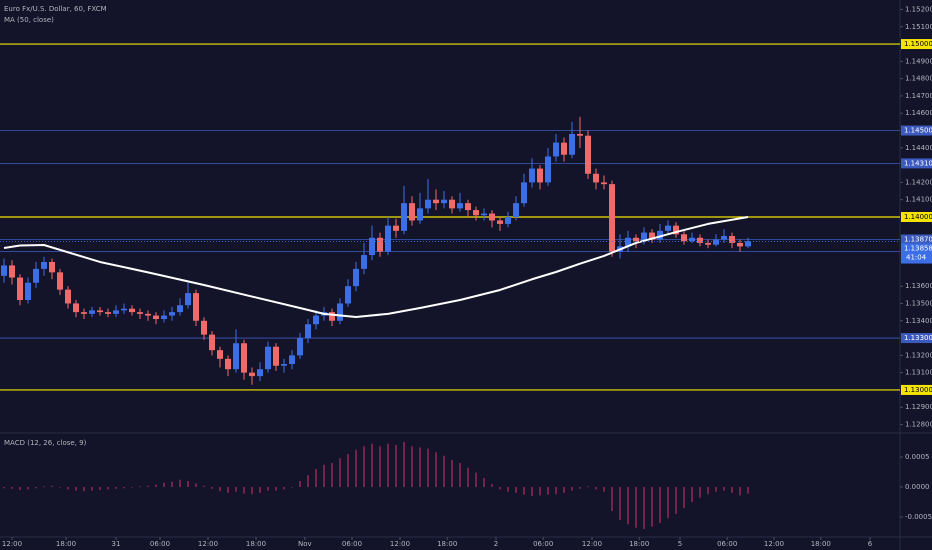 The height and width of the screenshot is (550, 932). What do you see at coordinates (918, 321) in the screenshot?
I see `y-tick-label: 1.13400` at bounding box center [918, 321].